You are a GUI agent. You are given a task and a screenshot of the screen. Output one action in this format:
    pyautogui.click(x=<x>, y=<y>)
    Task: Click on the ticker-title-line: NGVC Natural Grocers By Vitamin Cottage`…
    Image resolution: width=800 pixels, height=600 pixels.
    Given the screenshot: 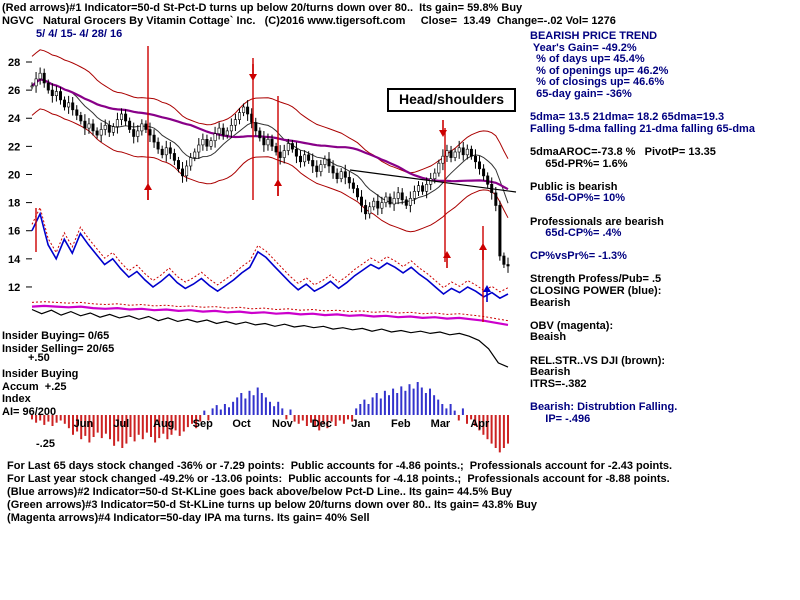 What is the action you would take?
    pyautogui.click(x=309, y=21)
    